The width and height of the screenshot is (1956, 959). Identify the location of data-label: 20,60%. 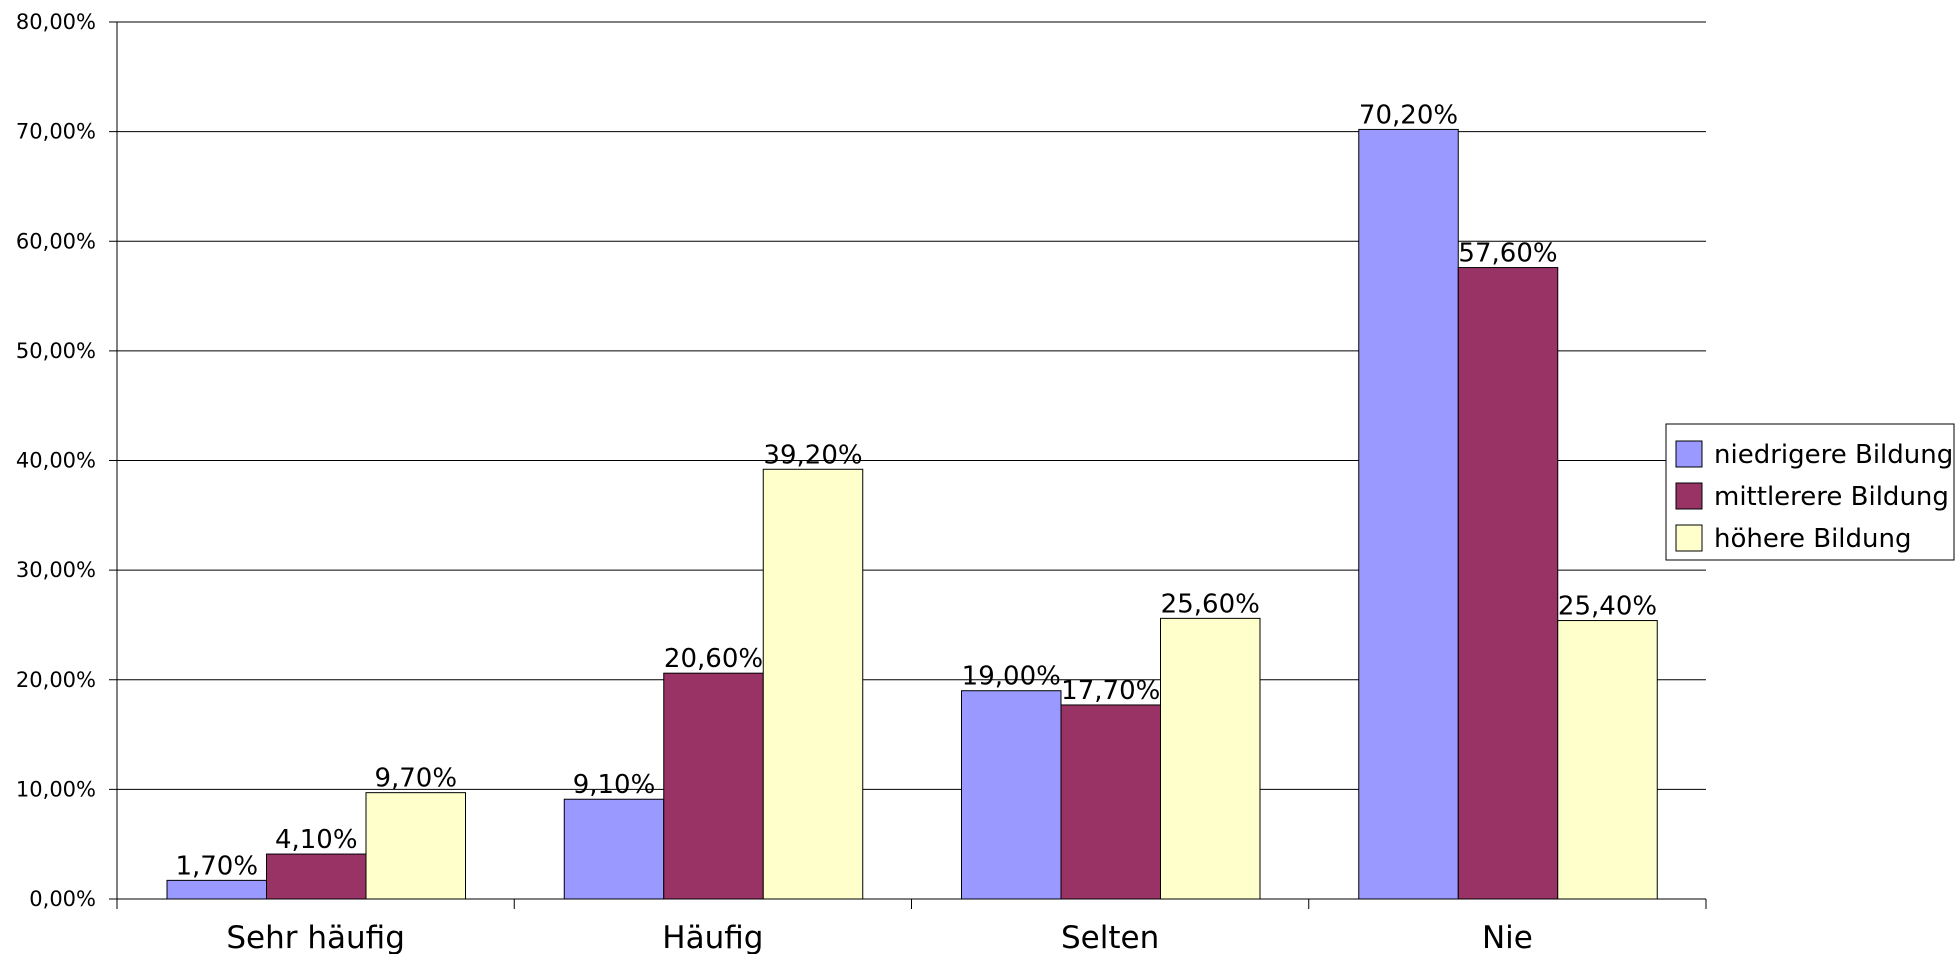
(713, 659).